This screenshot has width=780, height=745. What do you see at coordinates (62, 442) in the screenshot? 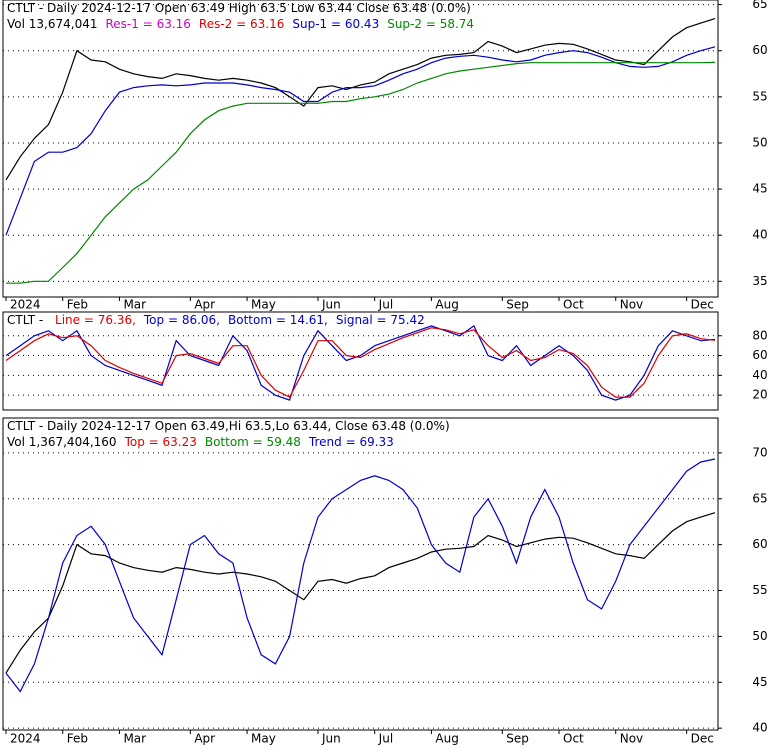
I see `header-item: Vol 1,367,404,160` at bounding box center [62, 442].